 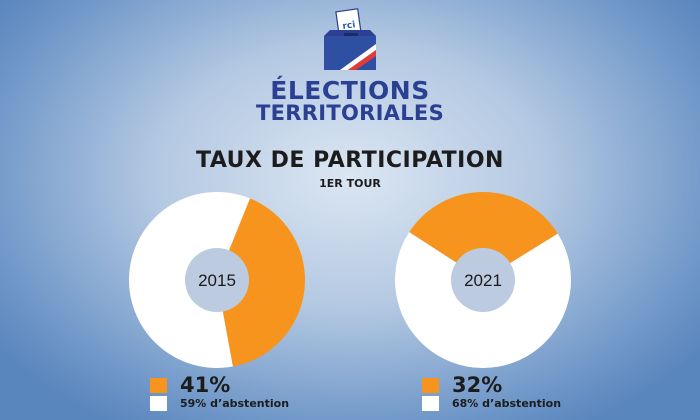 I want to click on donut-chart-2015: 2015, so click(x=217, y=280).